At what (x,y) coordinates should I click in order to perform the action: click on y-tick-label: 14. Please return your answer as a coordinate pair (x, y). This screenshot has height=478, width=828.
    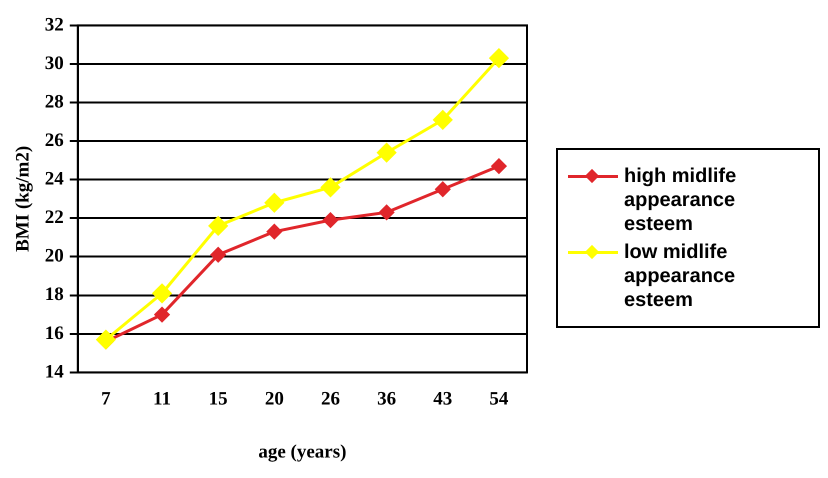
    Looking at the image, I should click on (54, 371).